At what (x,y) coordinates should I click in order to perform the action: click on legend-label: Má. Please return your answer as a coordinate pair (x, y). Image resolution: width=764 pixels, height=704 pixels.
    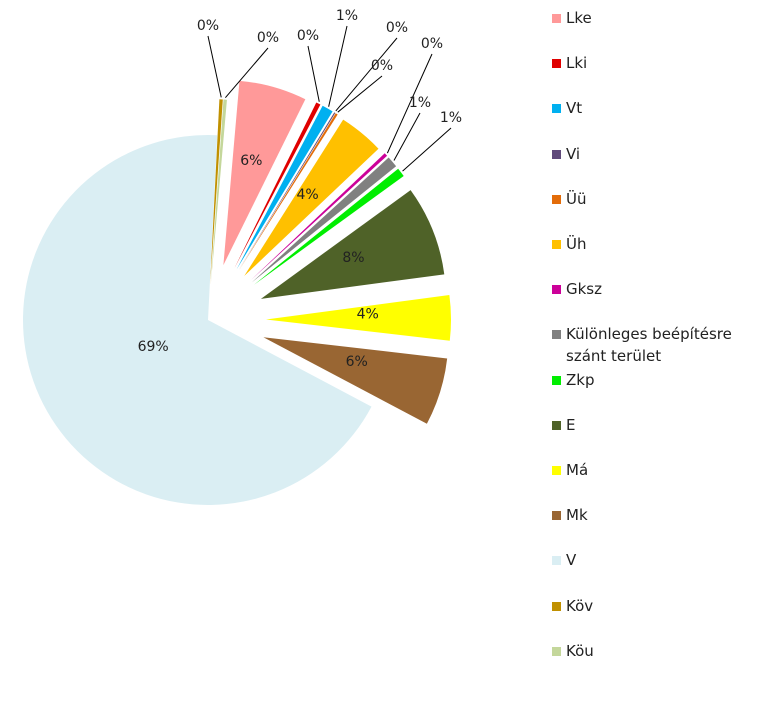
    Looking at the image, I should click on (577, 470).